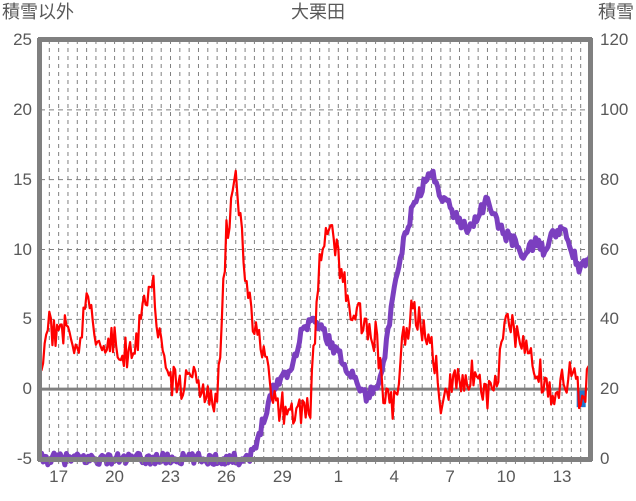  I want to click on right-tick-100: 100, so click(614, 109).